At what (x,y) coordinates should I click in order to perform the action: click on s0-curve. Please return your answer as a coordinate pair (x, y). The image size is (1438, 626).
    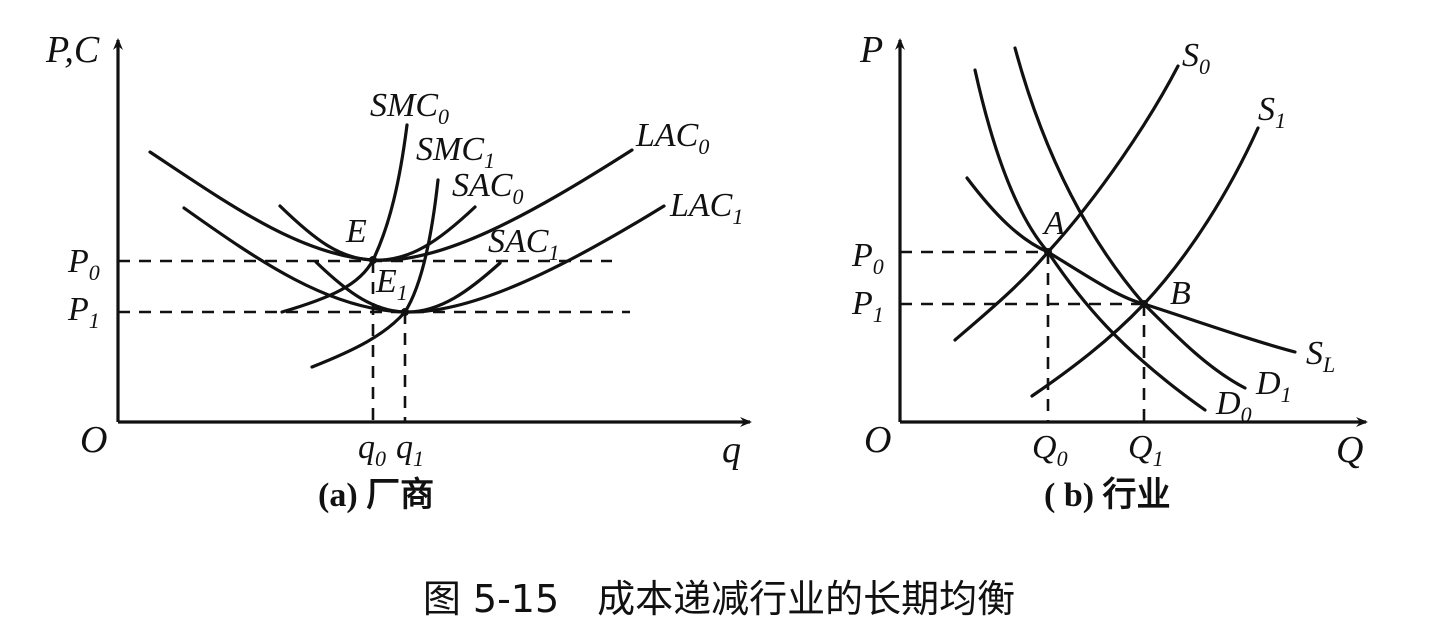
    Looking at the image, I should click on (1066, 203).